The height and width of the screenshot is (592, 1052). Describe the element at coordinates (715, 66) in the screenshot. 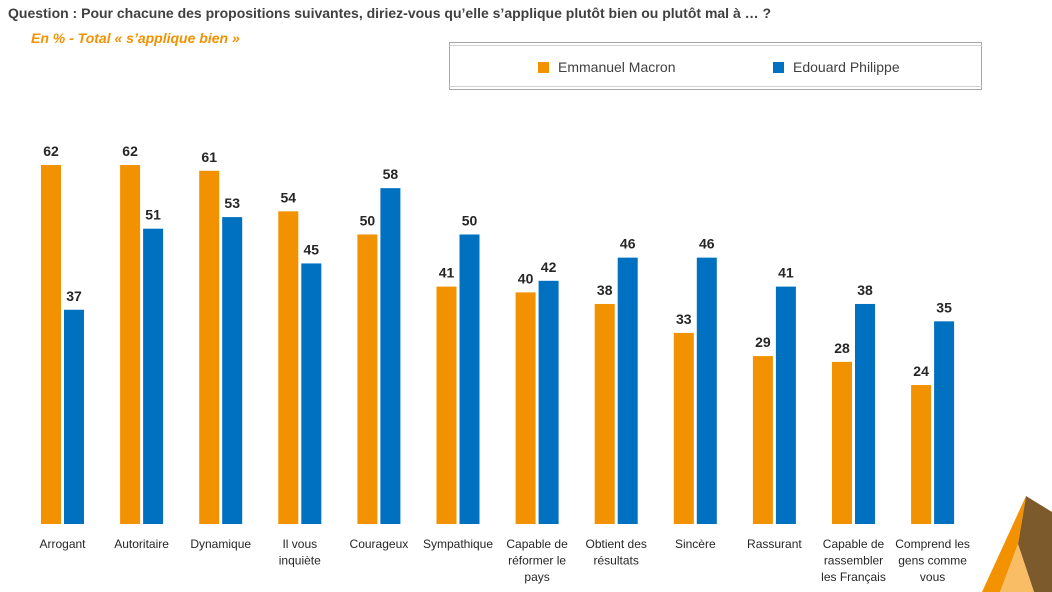

I see `chart-legend: Emmanuel Macron Edouard Philippe` at that location.